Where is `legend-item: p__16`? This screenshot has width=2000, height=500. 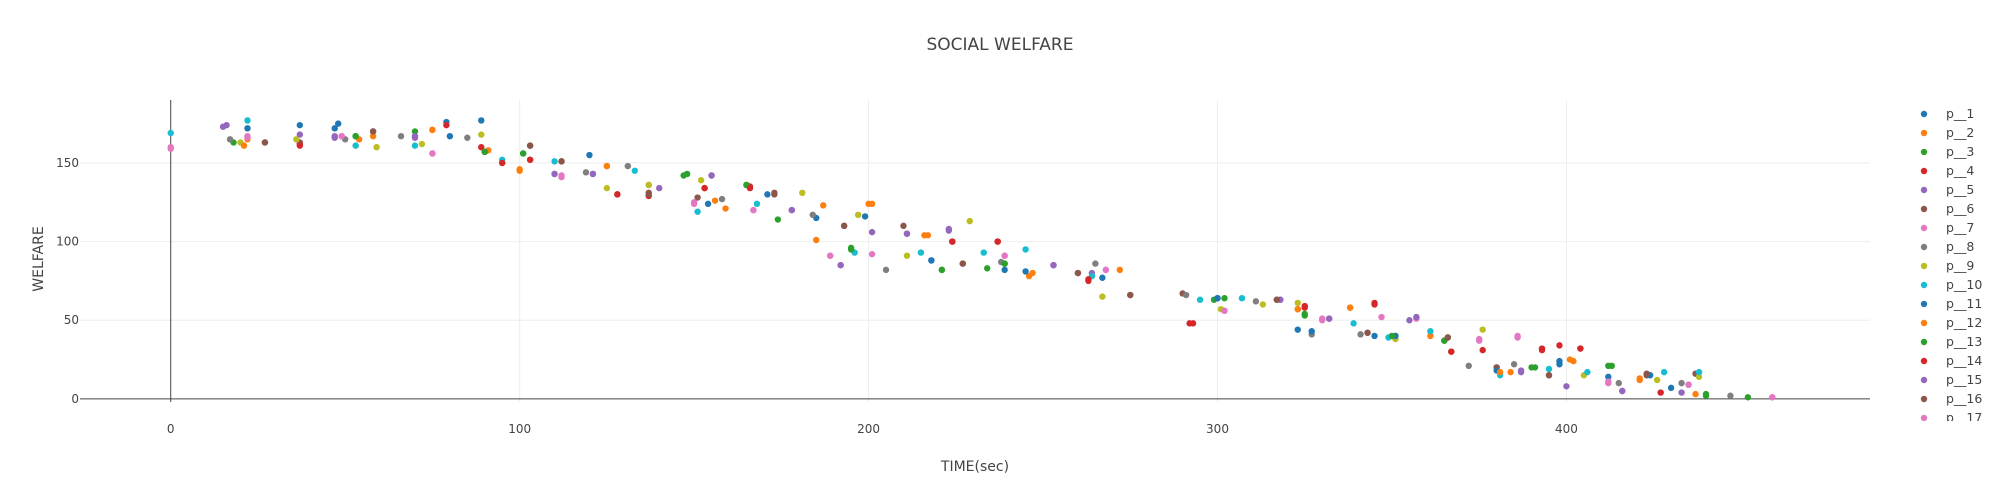 legend-item: p__16 is located at coordinates (1951, 398).